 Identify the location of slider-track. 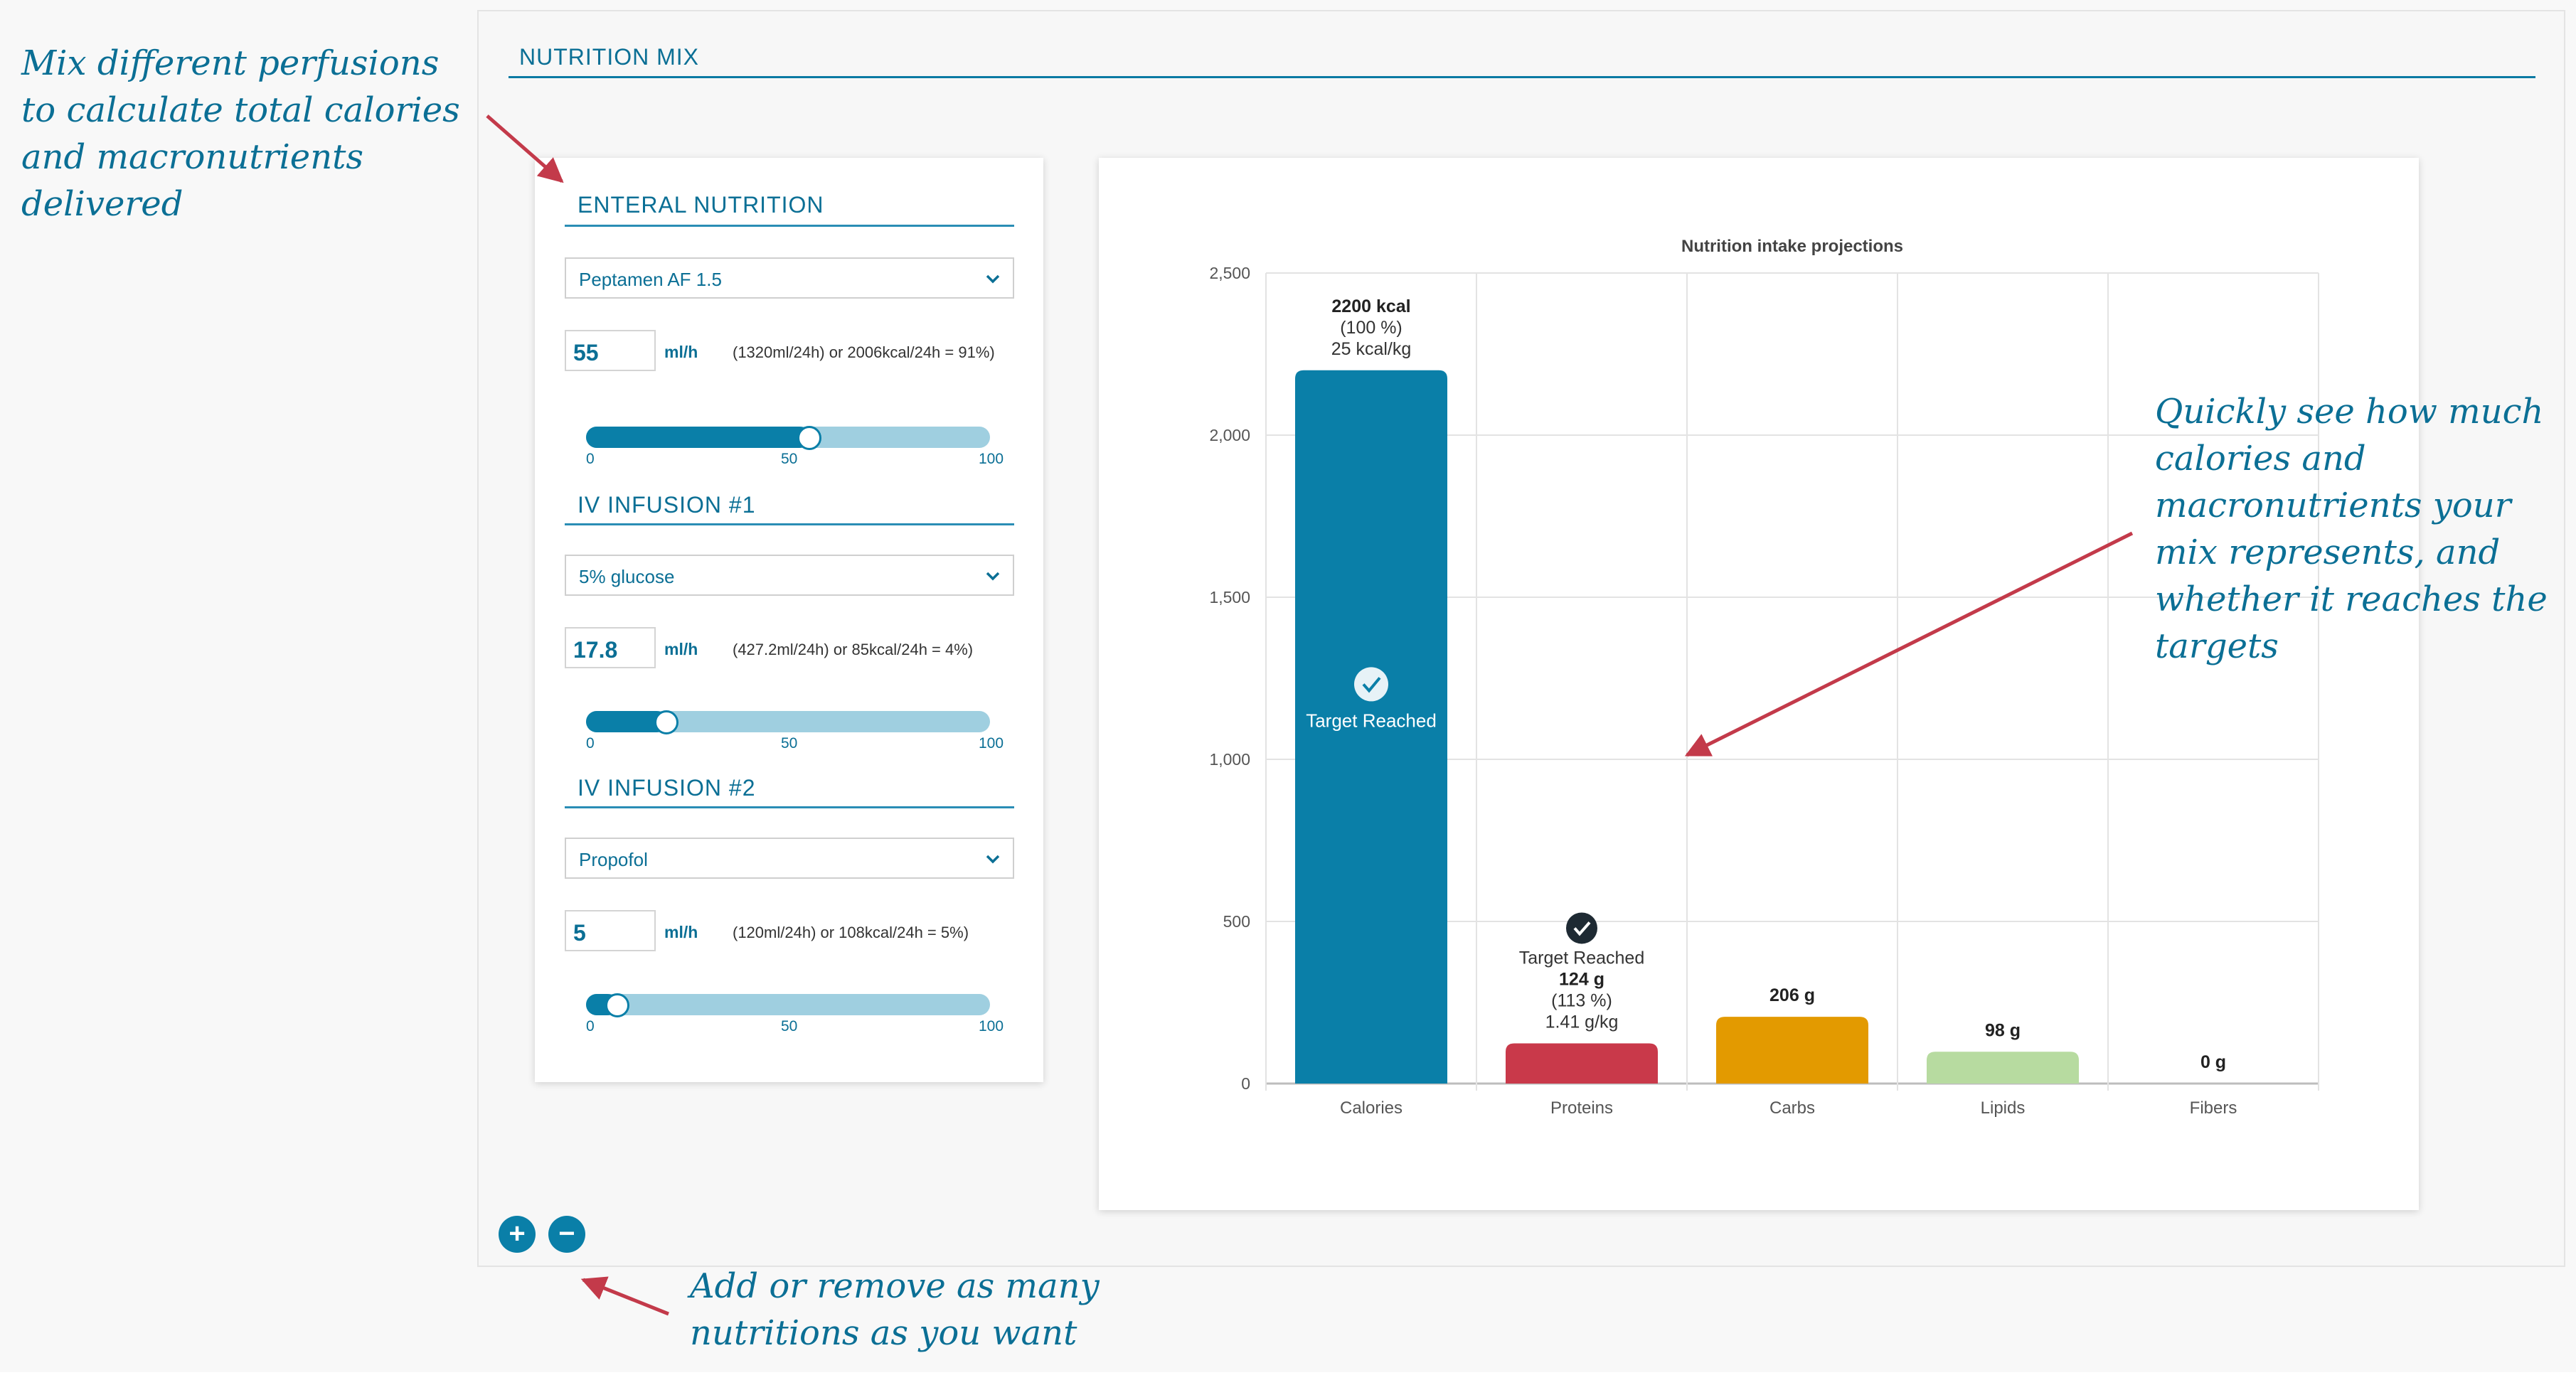
(788, 1005).